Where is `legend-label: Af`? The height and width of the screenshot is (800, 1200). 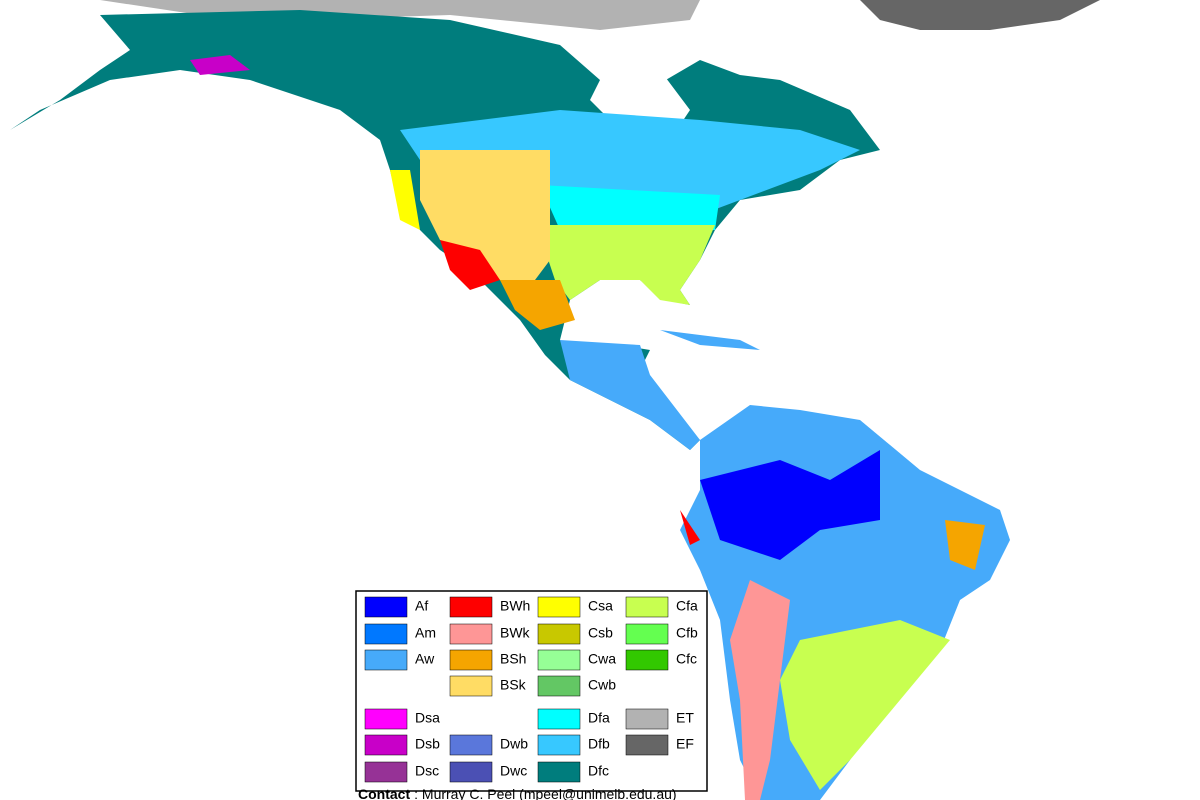
legend-label: Af is located at coordinates (421, 606).